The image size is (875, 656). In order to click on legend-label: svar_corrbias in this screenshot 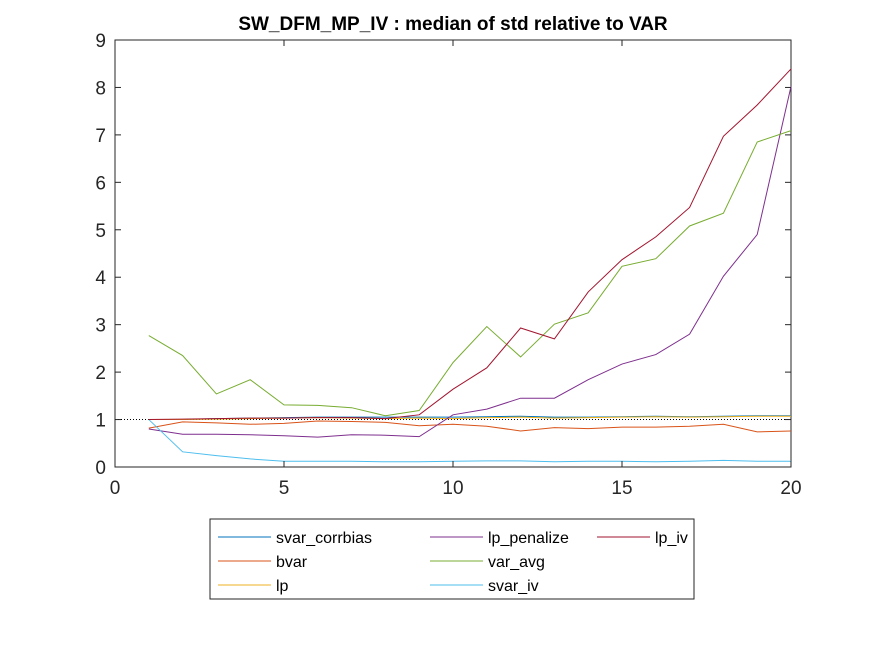, I will do `click(324, 538)`.